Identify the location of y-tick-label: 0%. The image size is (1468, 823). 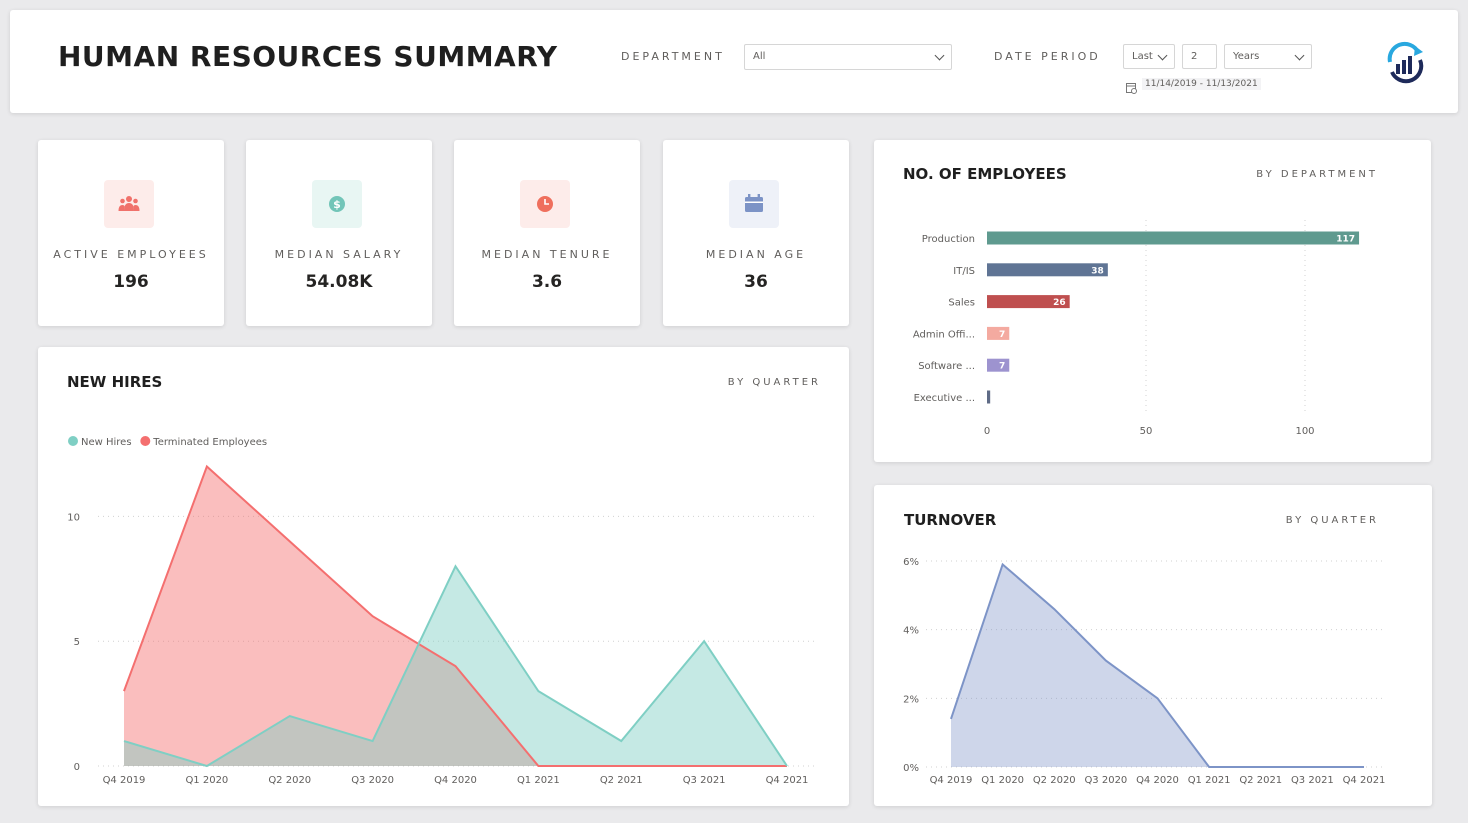
(911, 768).